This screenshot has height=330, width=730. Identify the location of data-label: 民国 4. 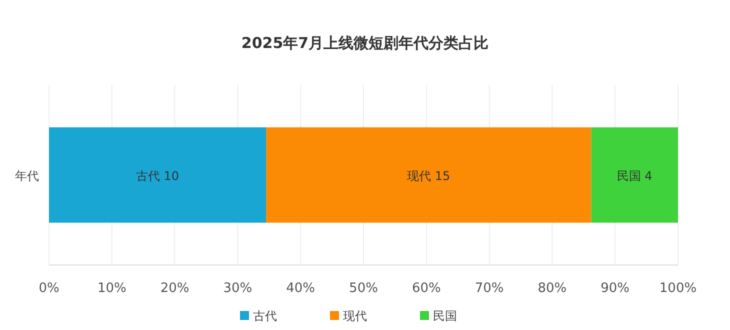
(634, 176).